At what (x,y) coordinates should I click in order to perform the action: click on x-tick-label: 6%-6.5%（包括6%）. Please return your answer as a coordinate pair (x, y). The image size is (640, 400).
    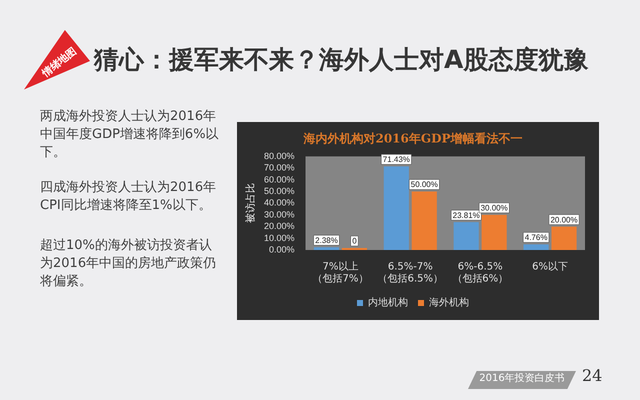
    Looking at the image, I should click on (480, 273).